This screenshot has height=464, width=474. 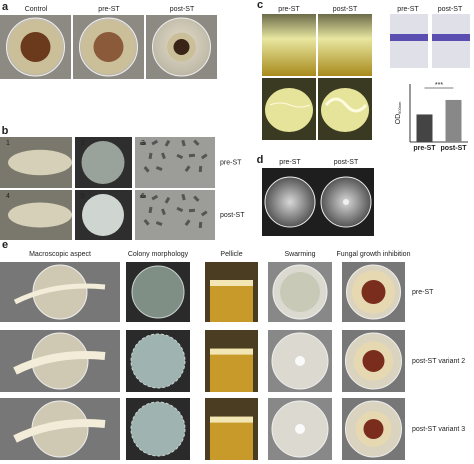 I want to click on y-axis-label-sub: 600nm, so click(x=399, y=107).